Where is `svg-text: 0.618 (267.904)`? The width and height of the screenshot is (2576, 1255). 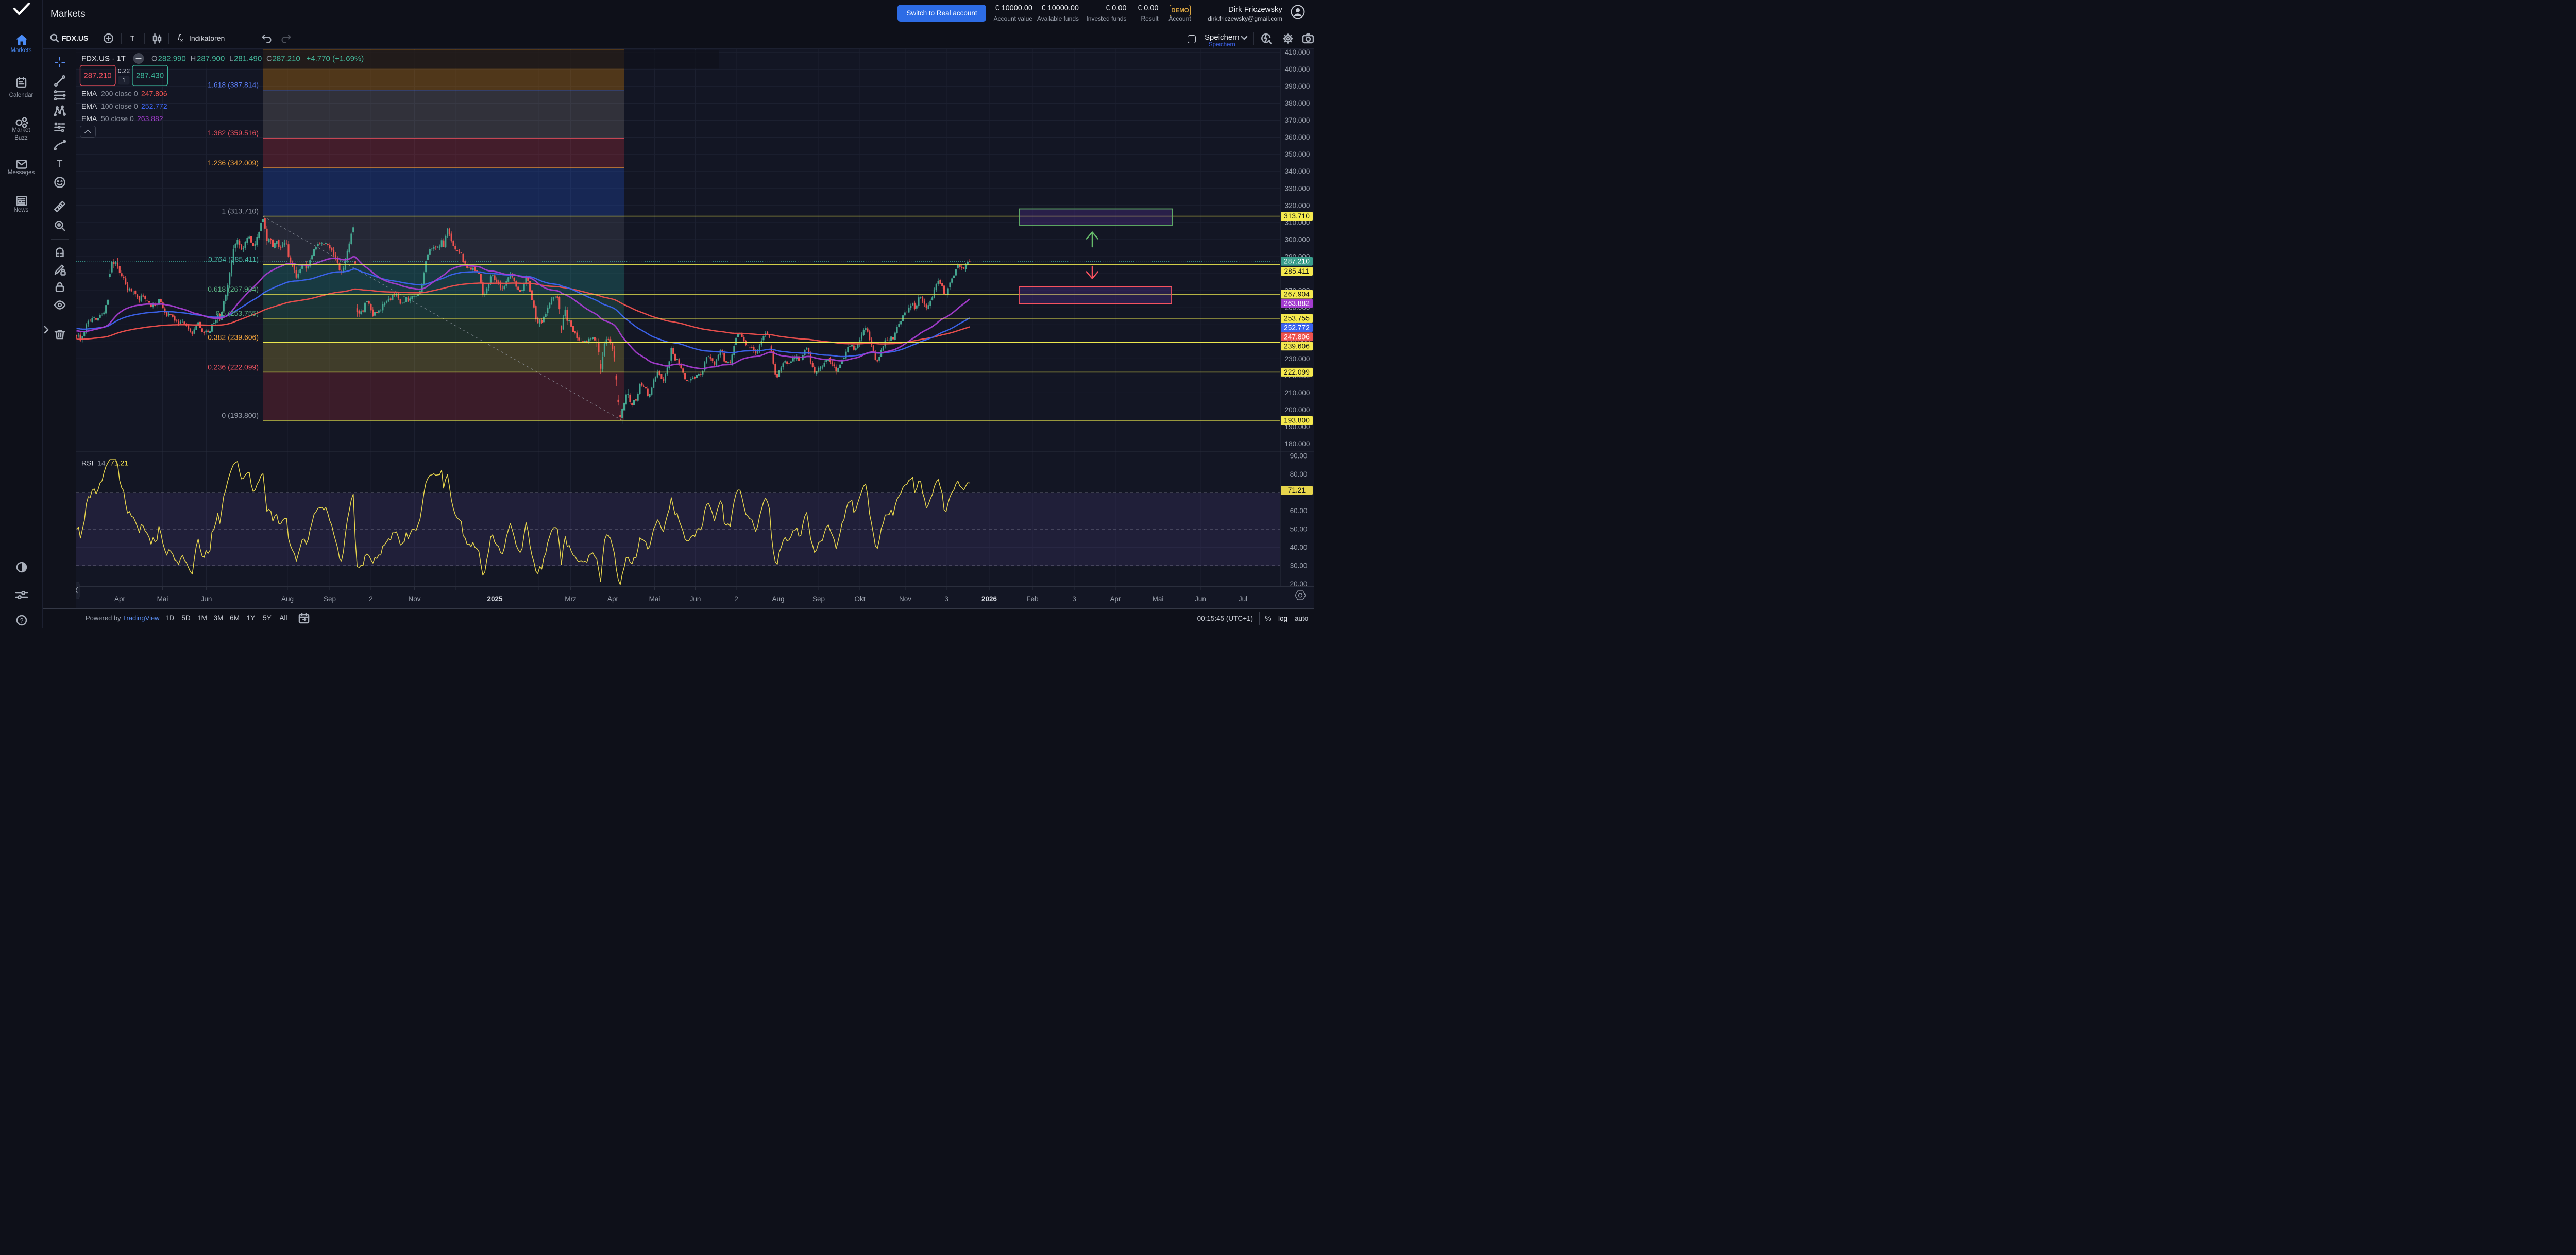 svg-text: 0.618 (267.904) is located at coordinates (233, 289).